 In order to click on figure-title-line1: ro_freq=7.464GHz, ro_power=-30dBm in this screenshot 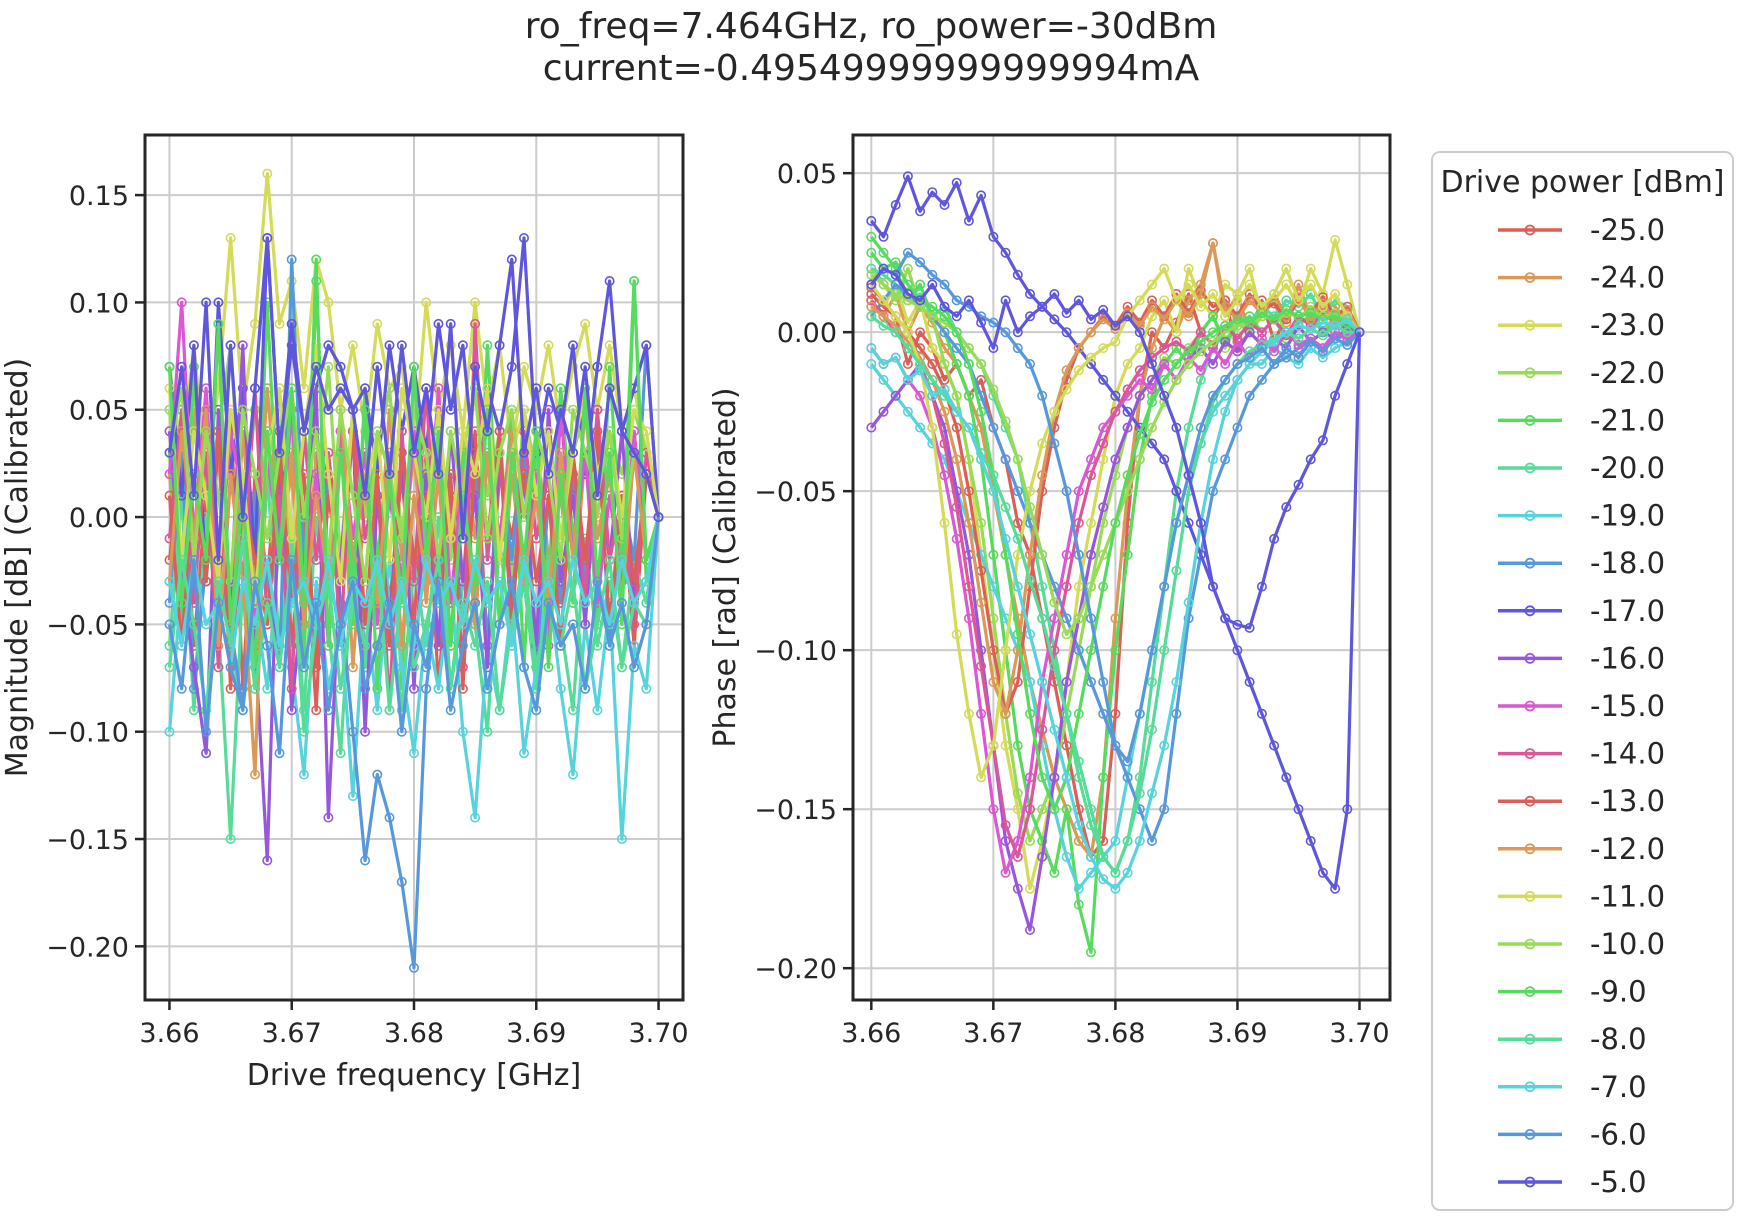, I will do `click(871, 26)`.